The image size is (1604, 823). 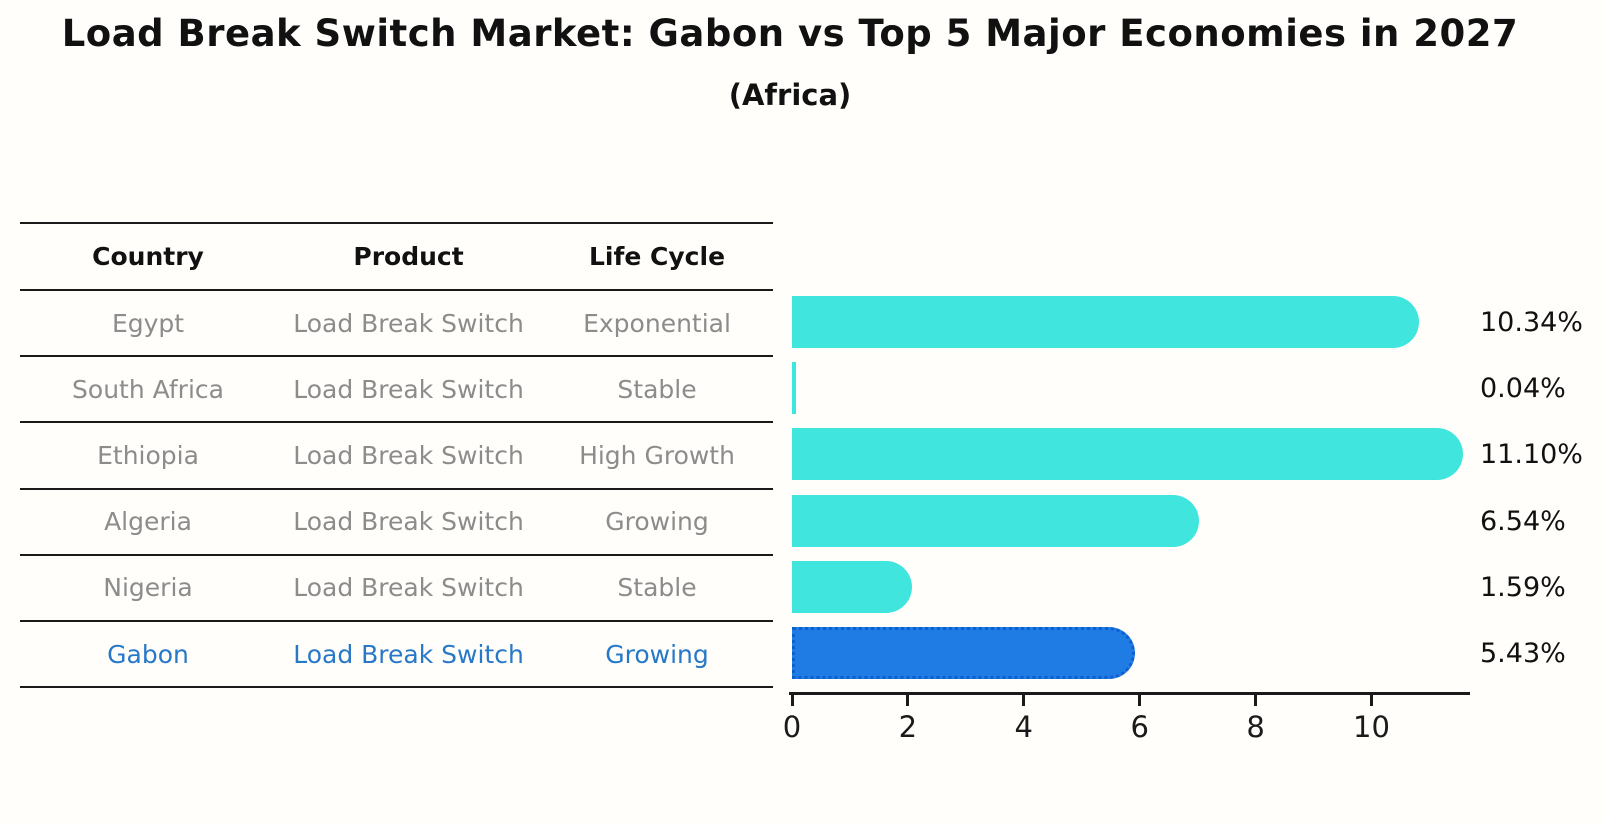 What do you see at coordinates (657, 455) in the screenshot?
I see `cell-lifecycle: High Growth` at bounding box center [657, 455].